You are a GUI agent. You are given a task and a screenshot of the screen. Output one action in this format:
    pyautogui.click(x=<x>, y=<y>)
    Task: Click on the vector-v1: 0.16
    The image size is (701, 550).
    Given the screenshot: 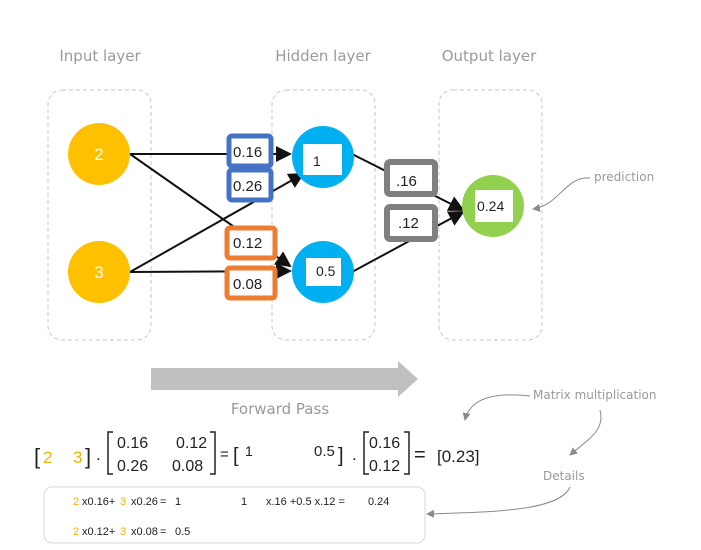 What is the action you would take?
    pyautogui.click(x=384, y=443)
    